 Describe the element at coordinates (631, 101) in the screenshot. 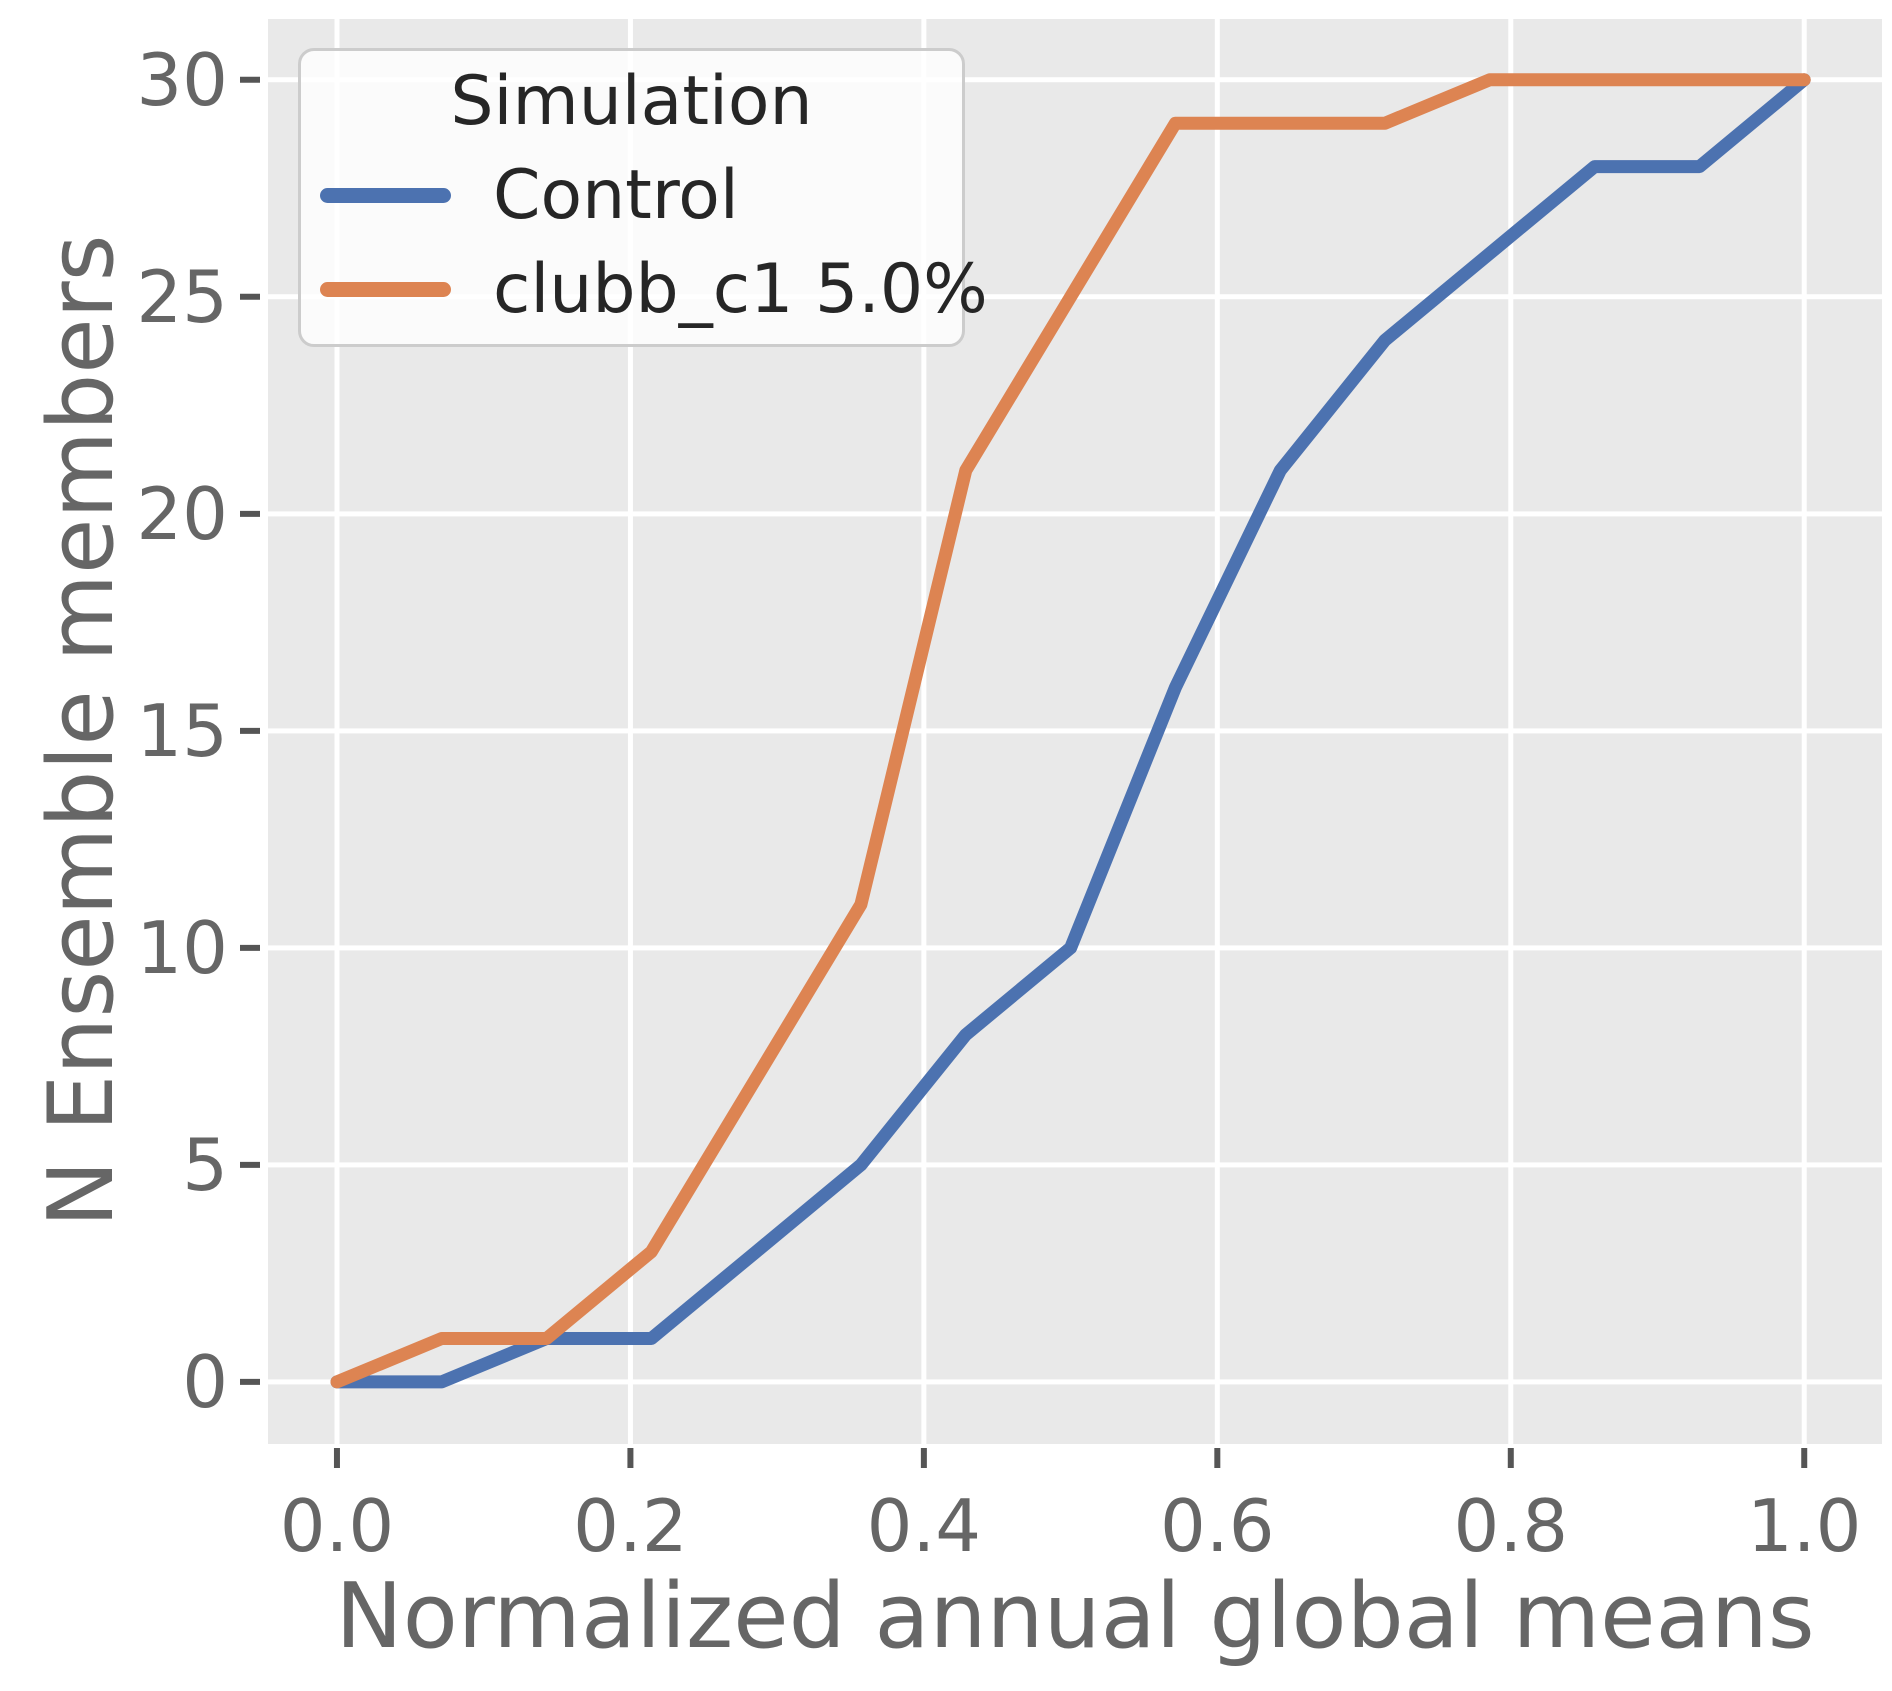

I see `legend-title: Simulation` at that location.